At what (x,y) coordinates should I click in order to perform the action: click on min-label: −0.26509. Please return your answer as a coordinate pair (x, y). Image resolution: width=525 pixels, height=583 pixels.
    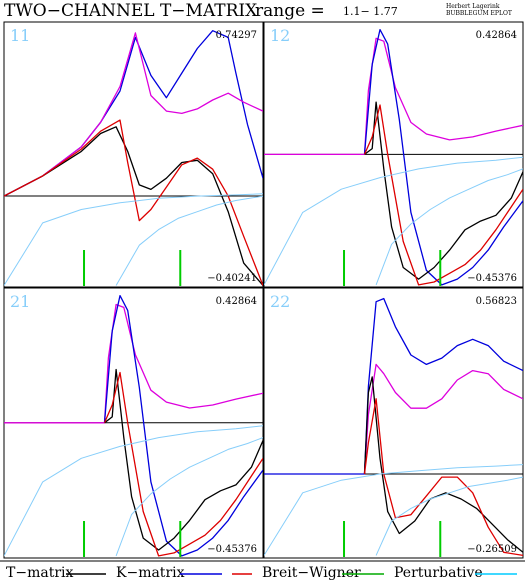
    Looking at the image, I should click on (492, 549).